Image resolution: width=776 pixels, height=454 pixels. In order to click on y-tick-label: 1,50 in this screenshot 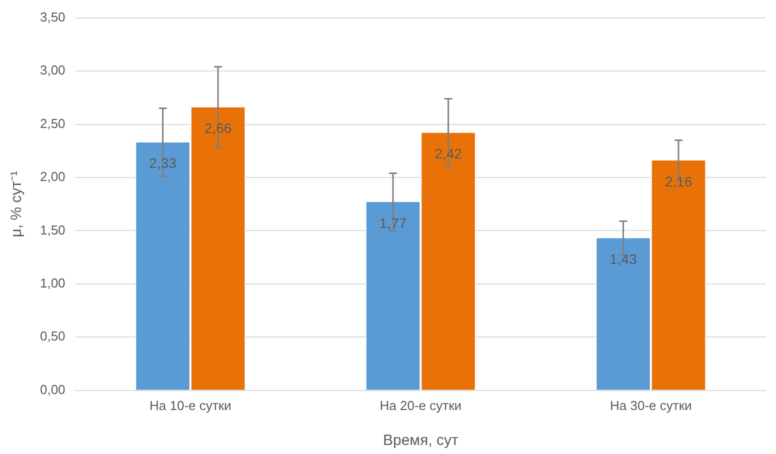, I will do `click(53, 230)`.